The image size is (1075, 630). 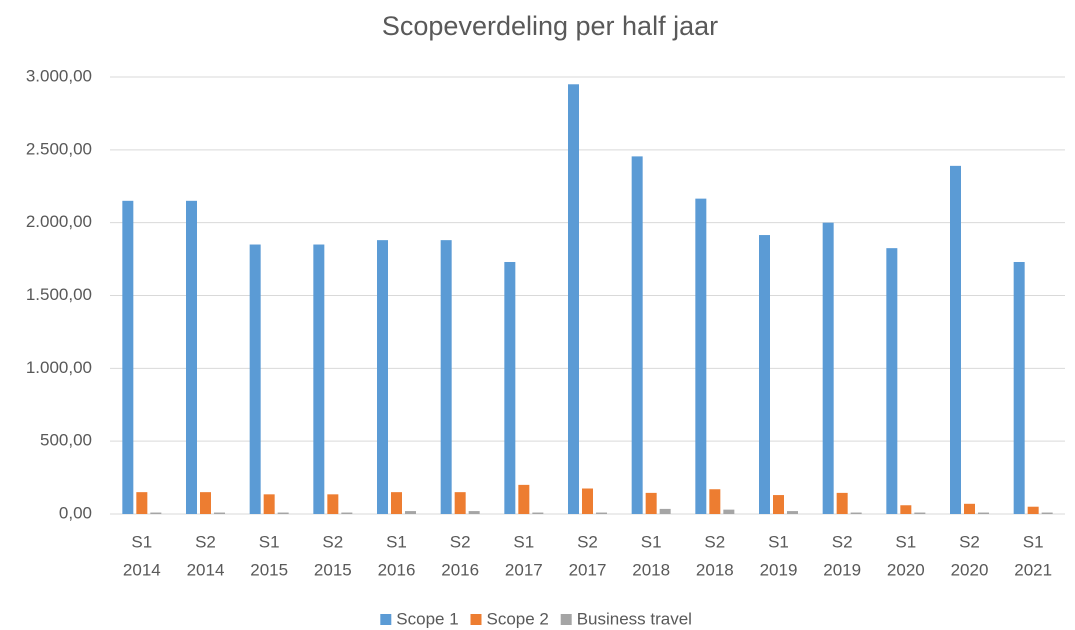 I want to click on legend-label: Business travel, so click(x=634, y=618).